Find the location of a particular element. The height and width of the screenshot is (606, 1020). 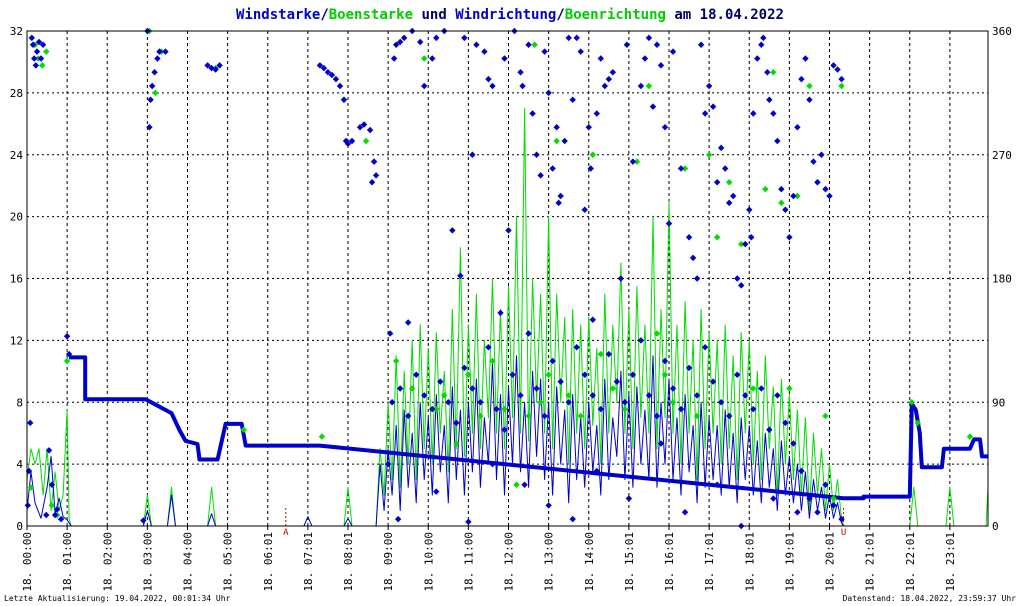

x-tick-label: 18. 16:01 is located at coordinates (669, 562).